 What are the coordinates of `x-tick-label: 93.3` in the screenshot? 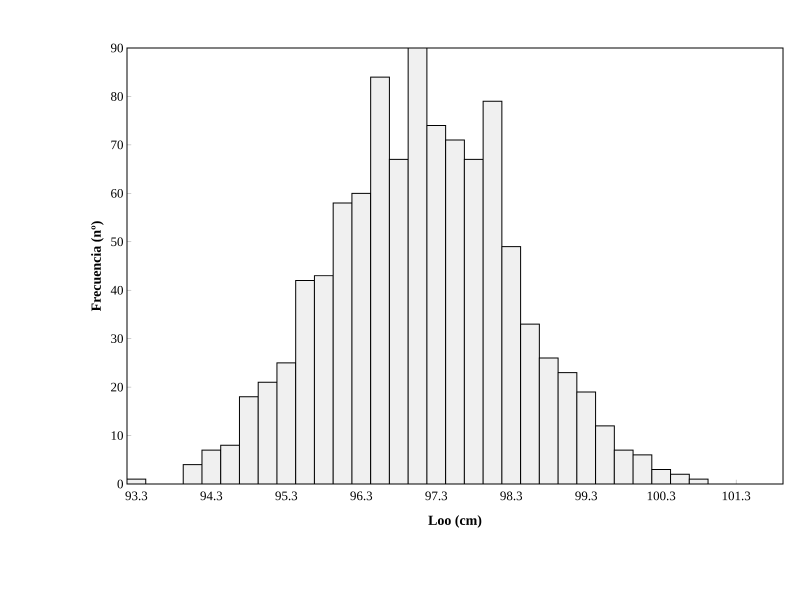 It's located at (136, 496).